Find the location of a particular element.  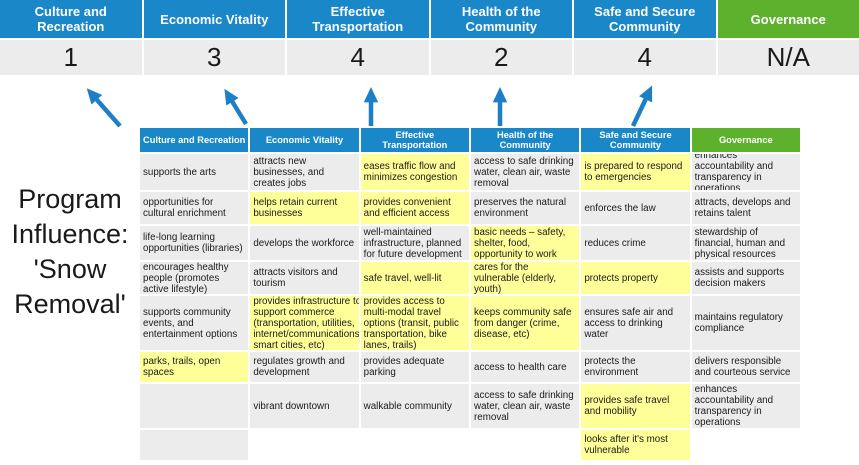

matrix-cell-r4-c3: safe travel, well-lit is located at coordinates (414, 278).